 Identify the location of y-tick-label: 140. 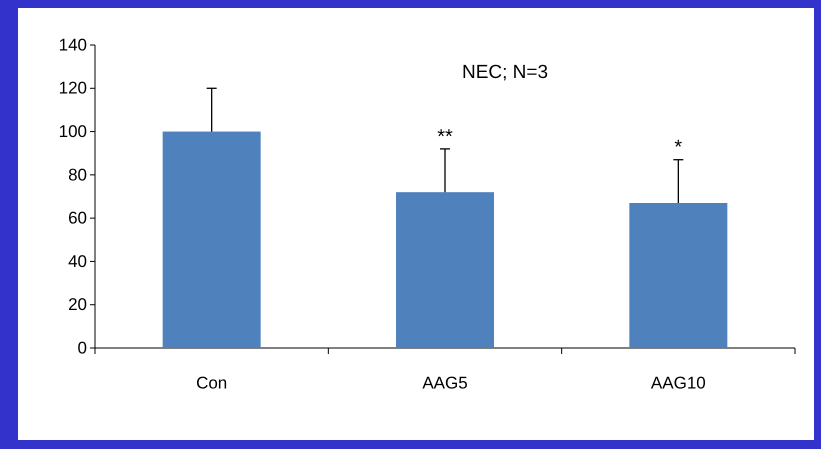
(72, 44).